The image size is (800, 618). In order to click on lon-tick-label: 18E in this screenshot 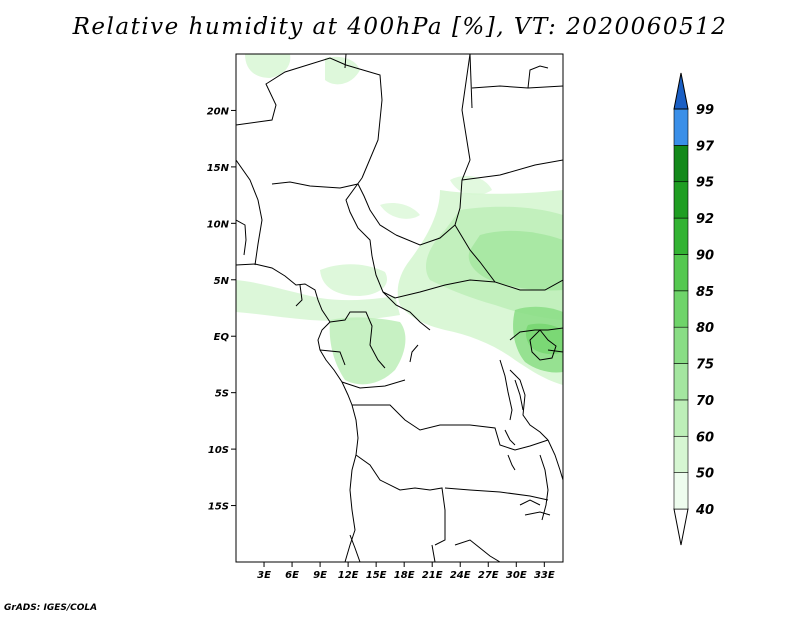, I will do `click(404, 575)`.